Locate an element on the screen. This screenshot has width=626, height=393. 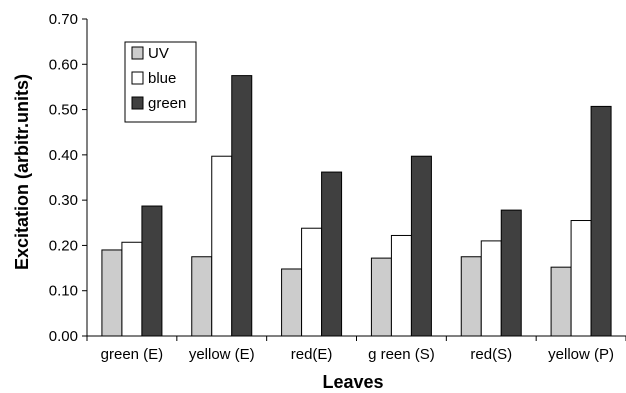
x-tick-label: red(E) is located at coordinates (312, 354).